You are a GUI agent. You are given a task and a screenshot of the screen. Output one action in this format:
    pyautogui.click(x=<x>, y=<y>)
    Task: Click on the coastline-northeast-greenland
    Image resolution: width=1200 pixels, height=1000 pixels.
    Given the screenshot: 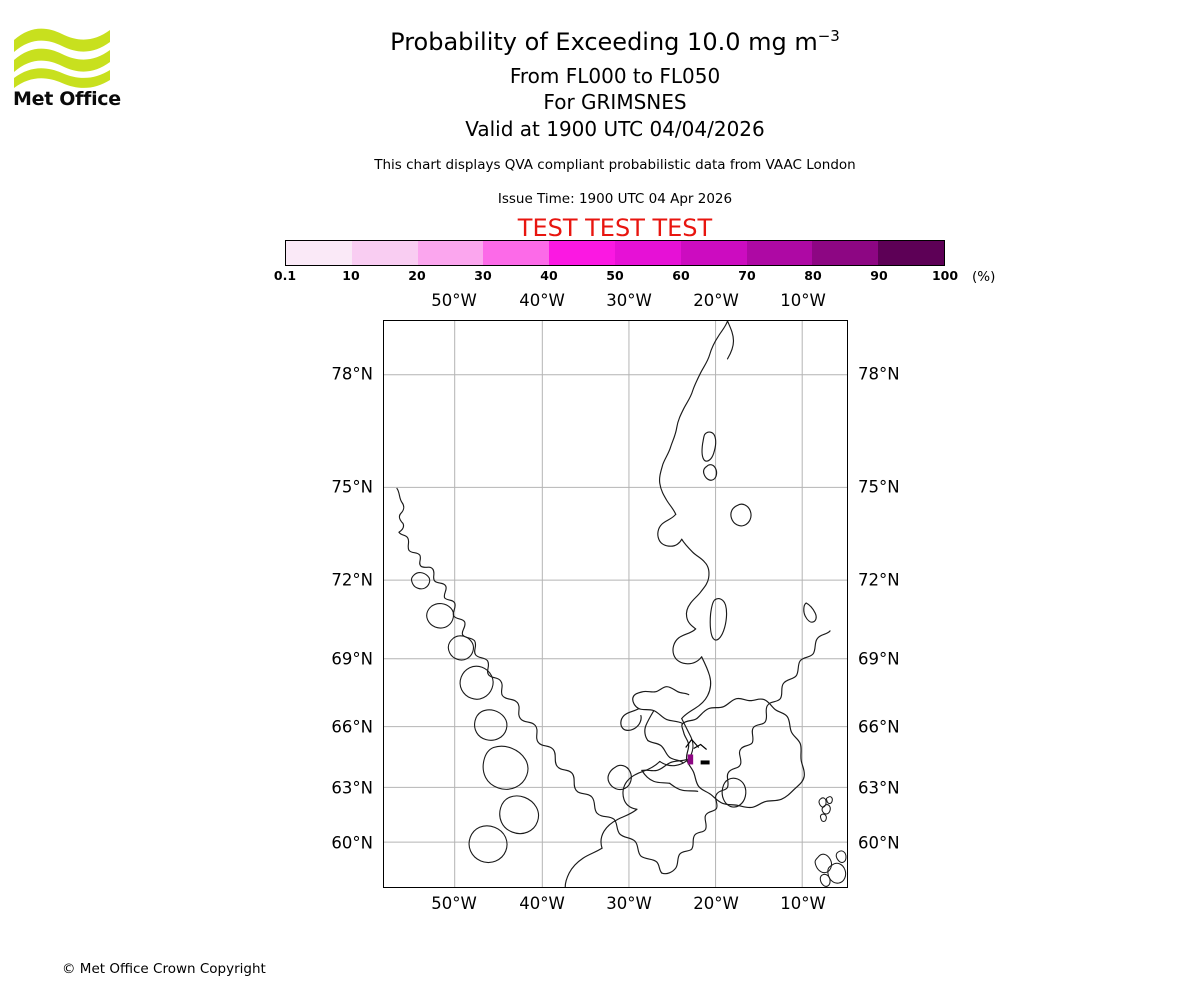 What is the action you would take?
    pyautogui.click(x=658, y=604)
    